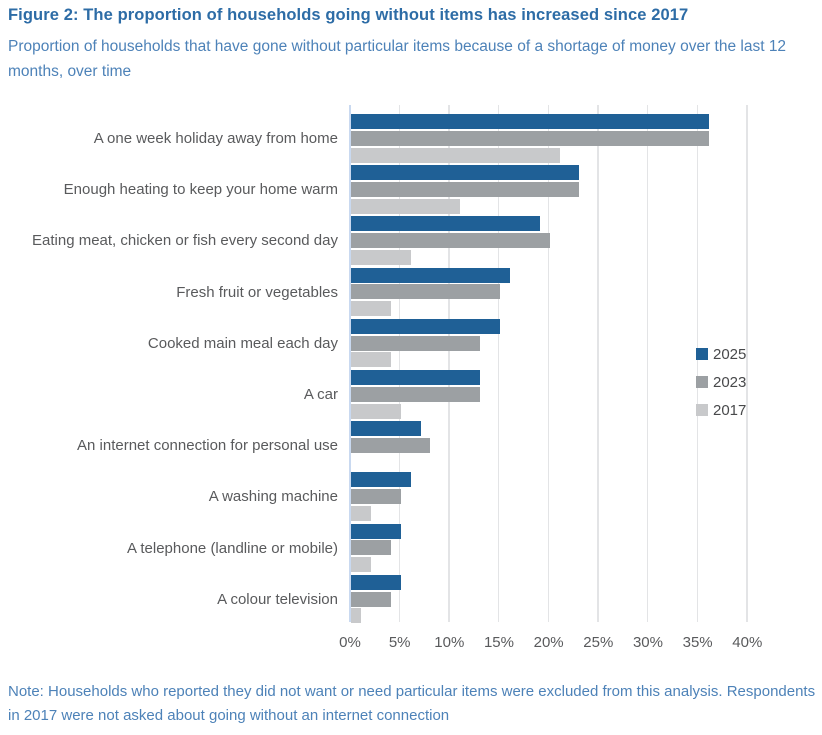 Image resolution: width=822 pixels, height=735 pixels. Describe the element at coordinates (730, 354) in the screenshot. I see `legend-label-2025: 2025` at that location.